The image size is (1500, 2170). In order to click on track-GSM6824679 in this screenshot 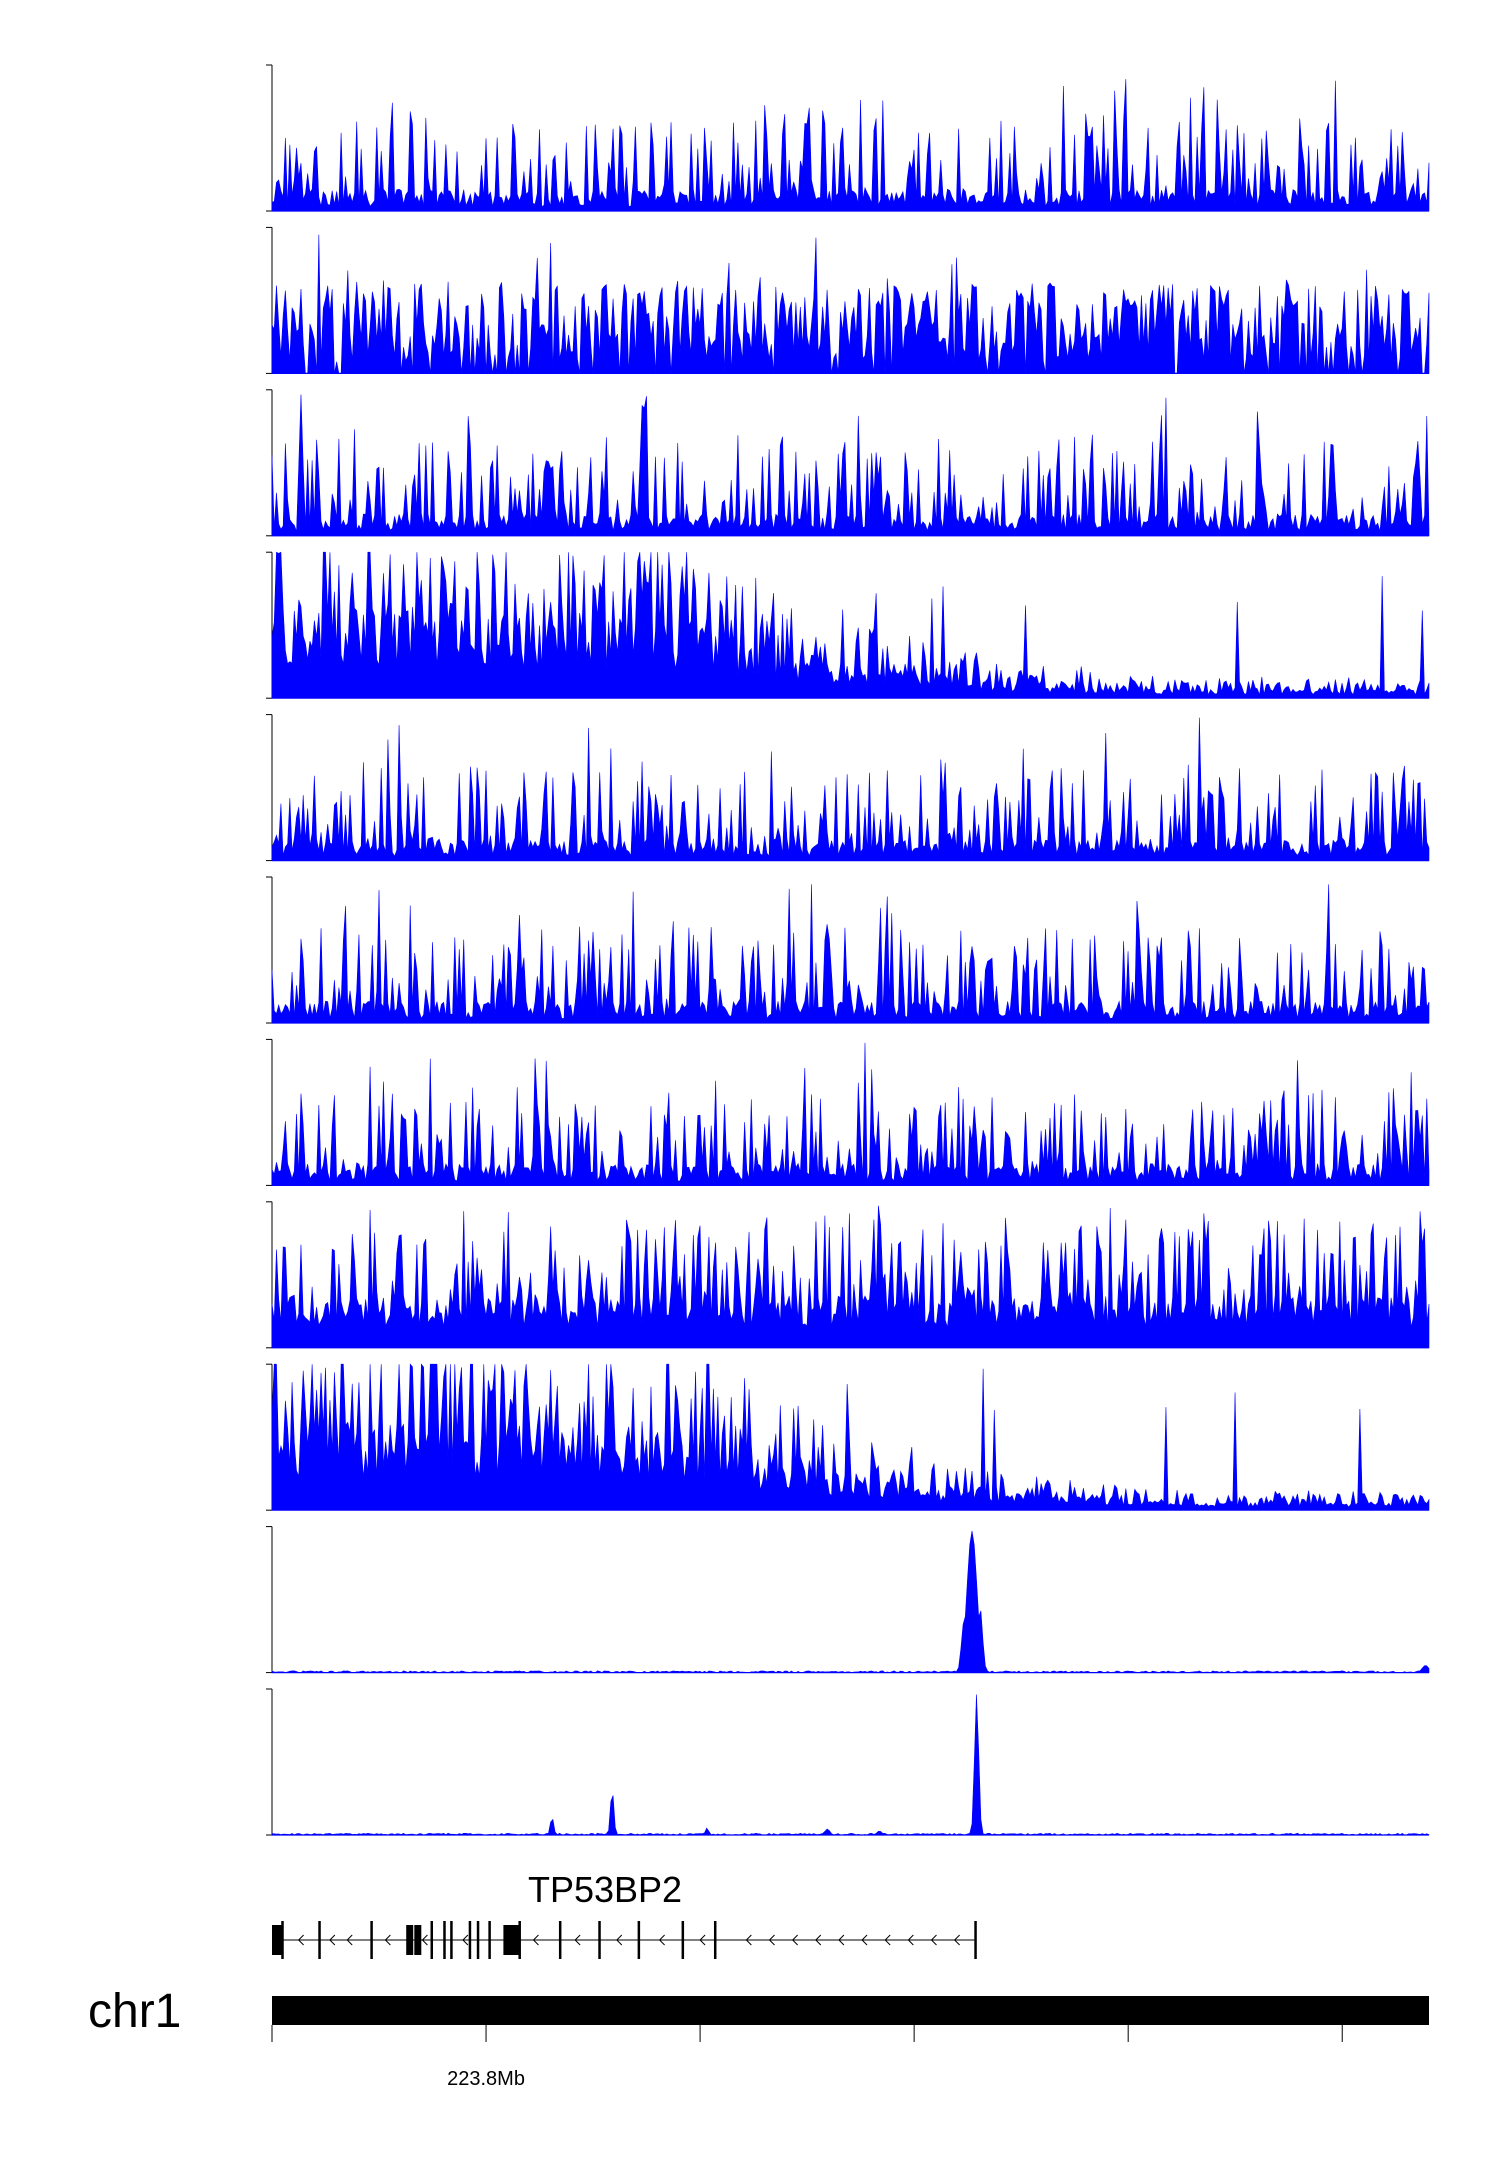, I will do `click(848, 950)`.